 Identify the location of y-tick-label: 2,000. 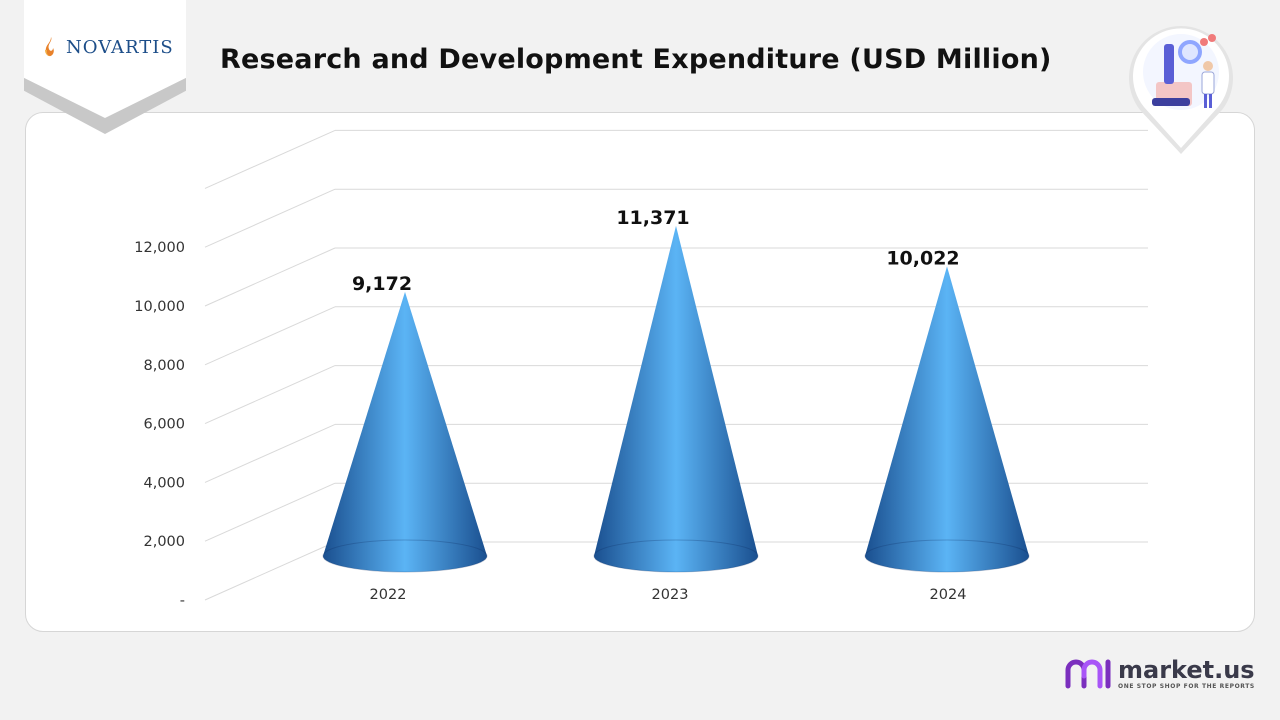
(164, 542).